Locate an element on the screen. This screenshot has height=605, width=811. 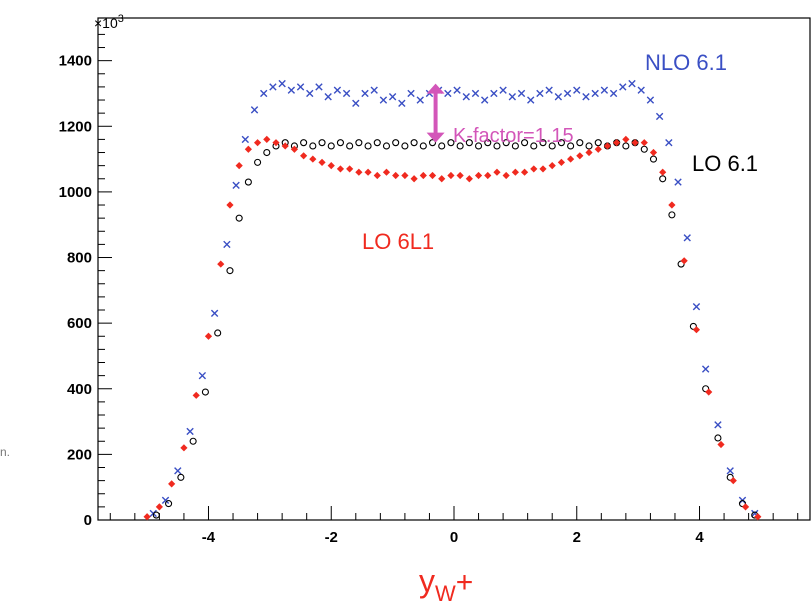
y-tick-label: 400 is located at coordinates (79, 389).